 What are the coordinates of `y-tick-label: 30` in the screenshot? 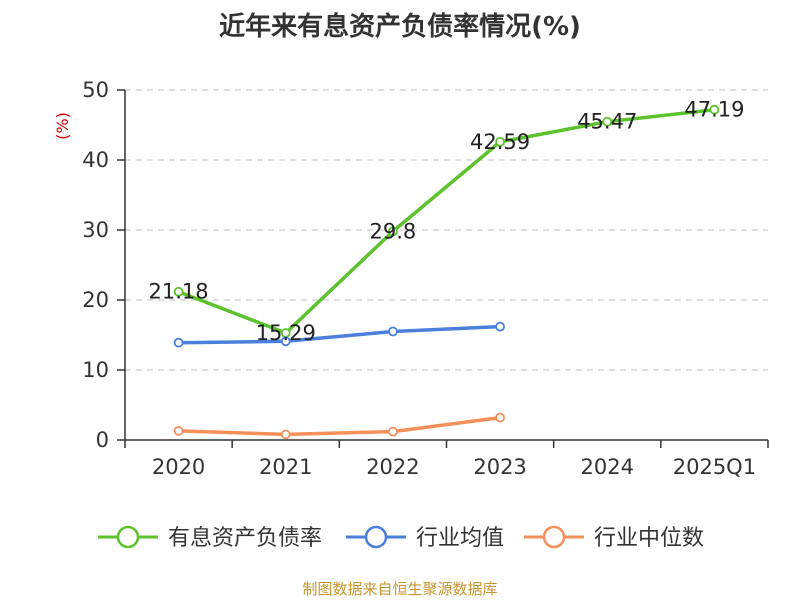 It's located at (95, 230).